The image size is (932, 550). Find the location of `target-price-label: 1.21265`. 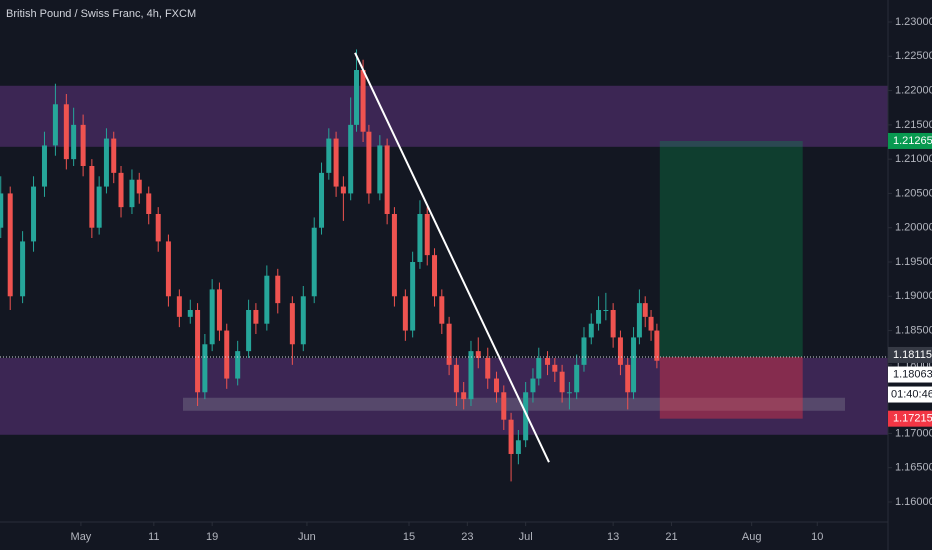

target-price-label: 1.21265 is located at coordinates (912, 141).